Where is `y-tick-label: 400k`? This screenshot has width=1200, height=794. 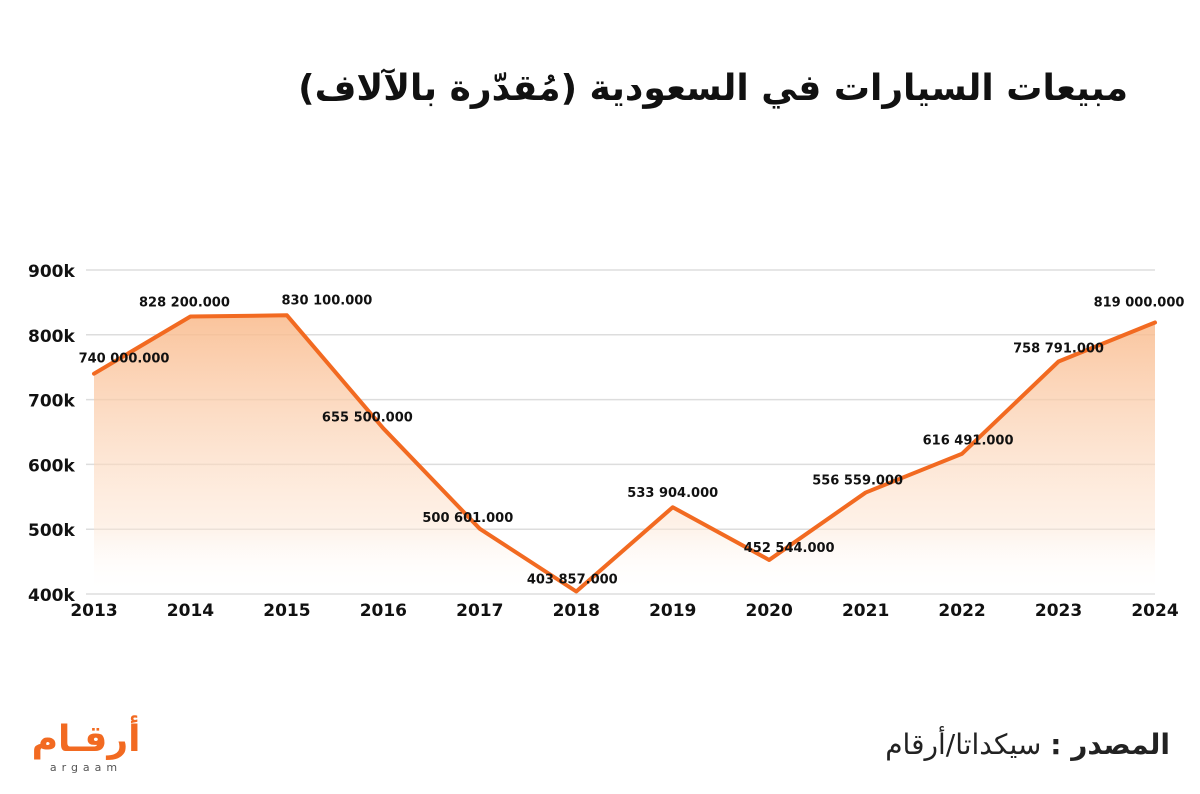
y-tick-label: 400k is located at coordinates (51, 596).